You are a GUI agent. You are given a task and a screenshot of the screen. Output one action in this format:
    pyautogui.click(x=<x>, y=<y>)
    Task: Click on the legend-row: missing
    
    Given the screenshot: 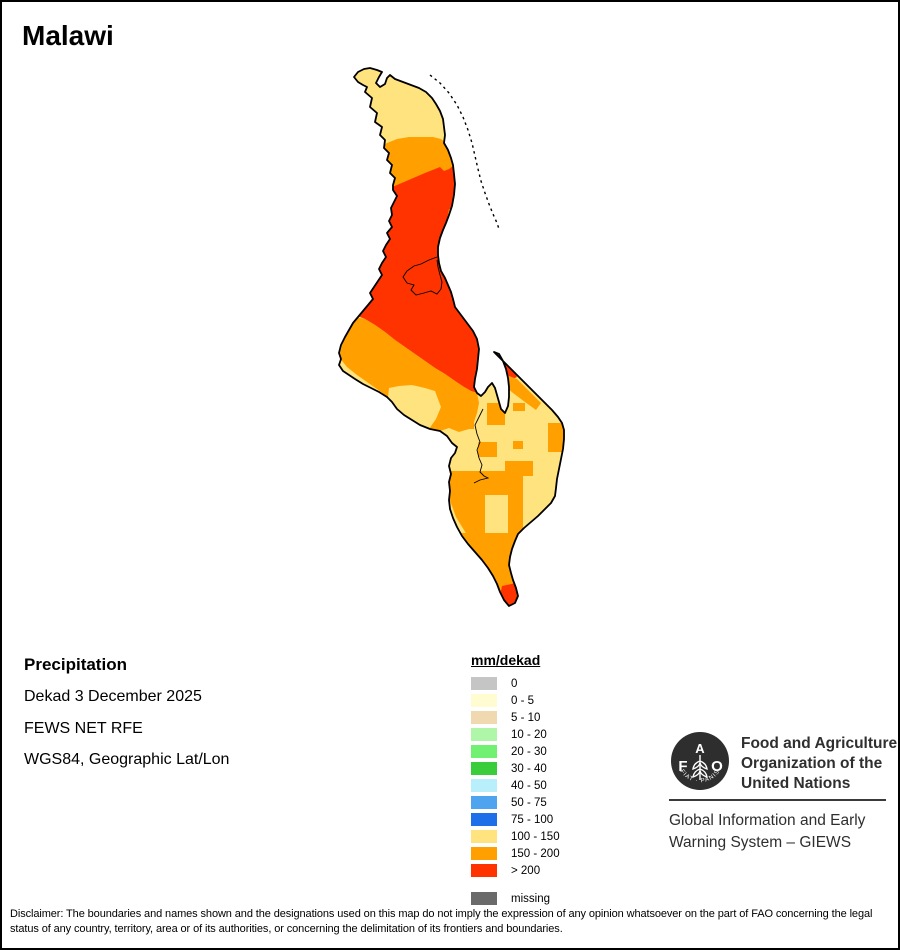 What is the action you would take?
    pyautogui.click(x=515, y=898)
    